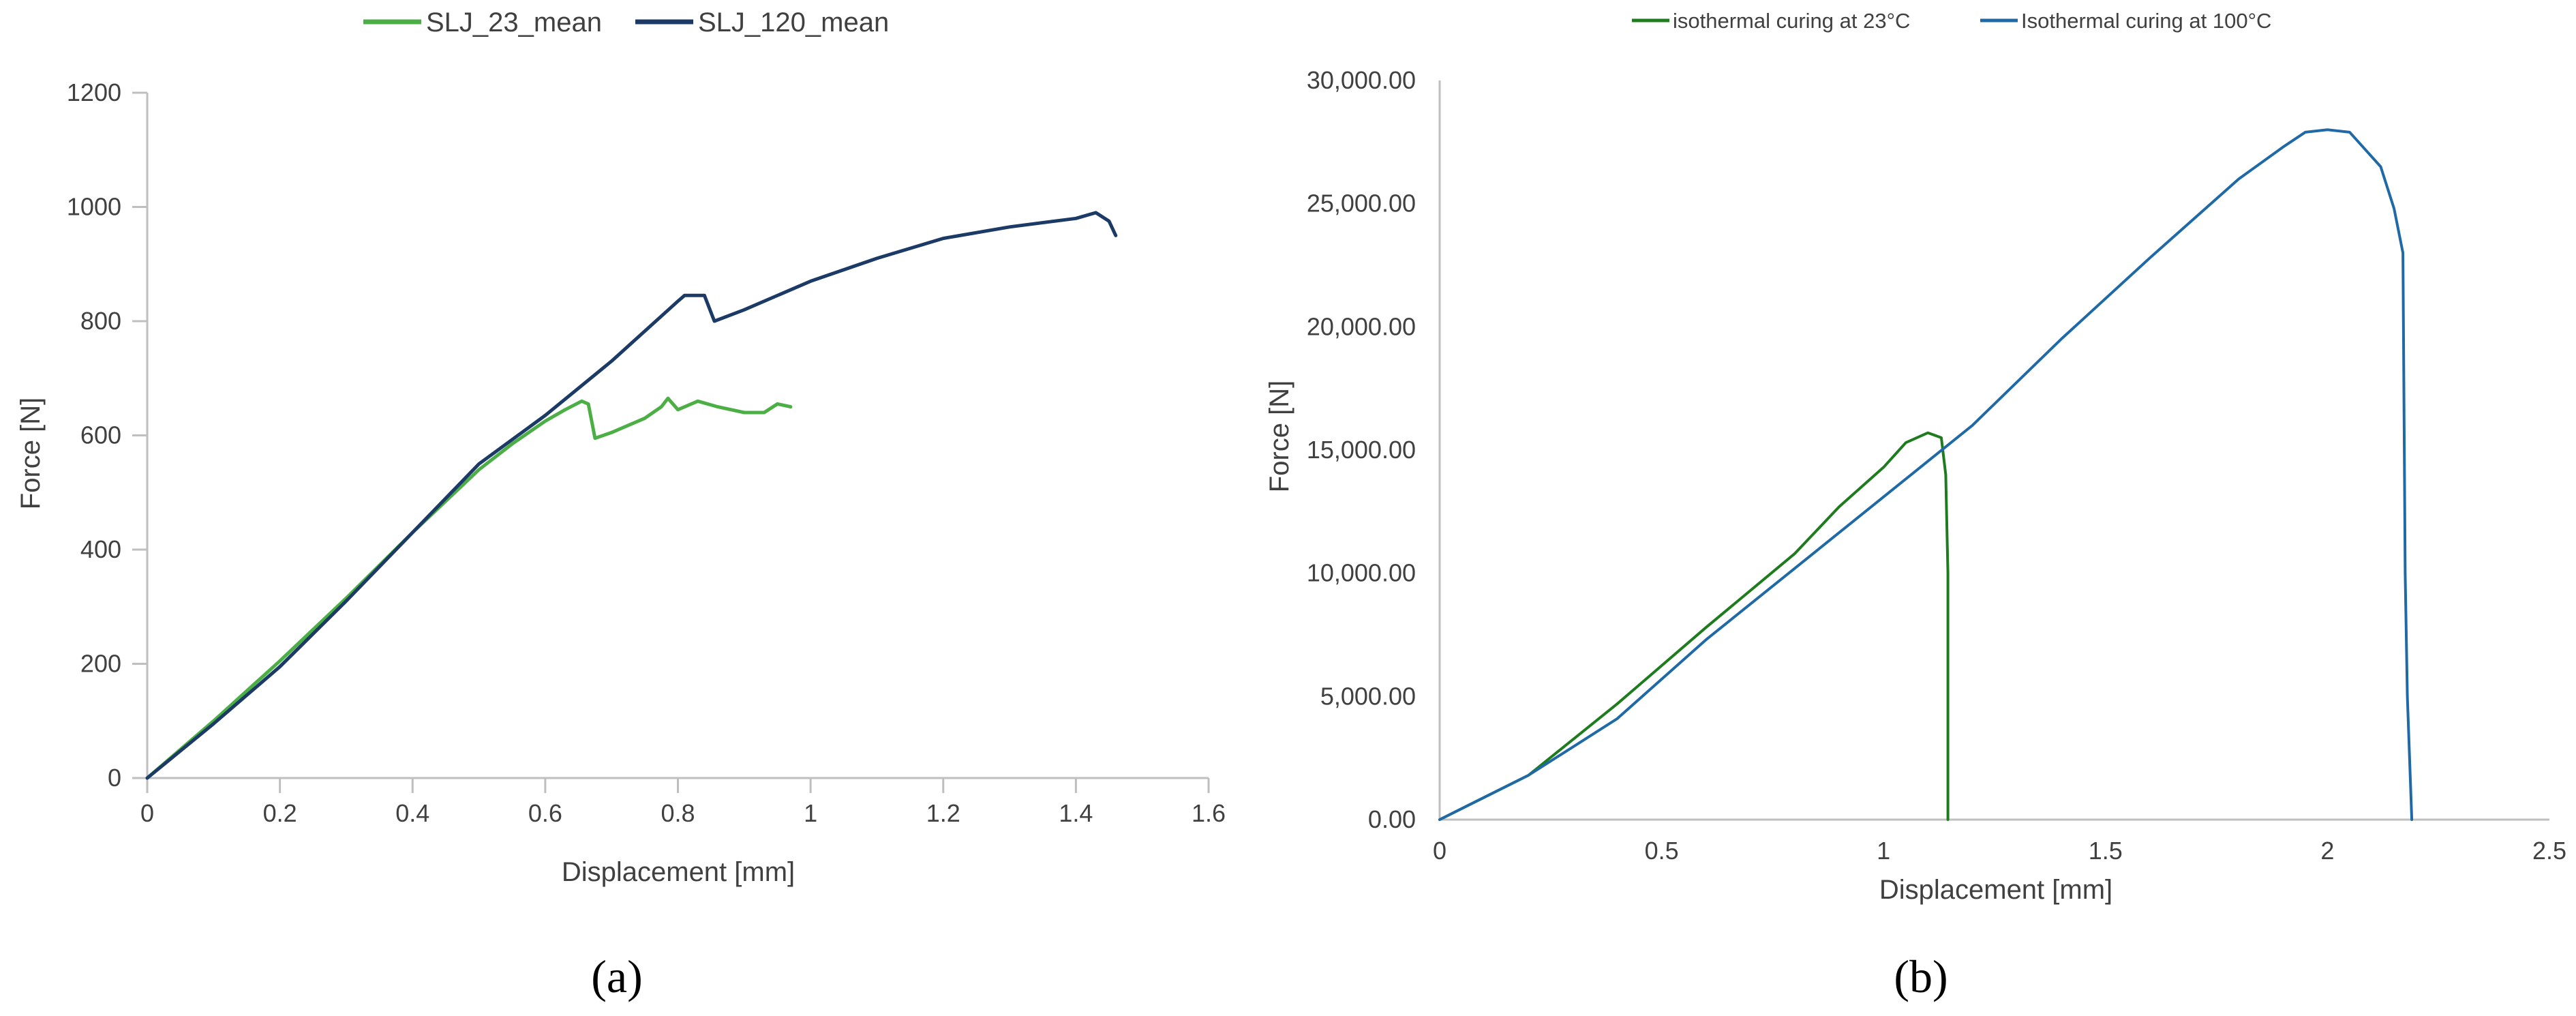 This screenshot has width=2576, height=1016. Describe the element at coordinates (115, 778) in the screenshot. I see `y-tick-label-a: 0` at that location.